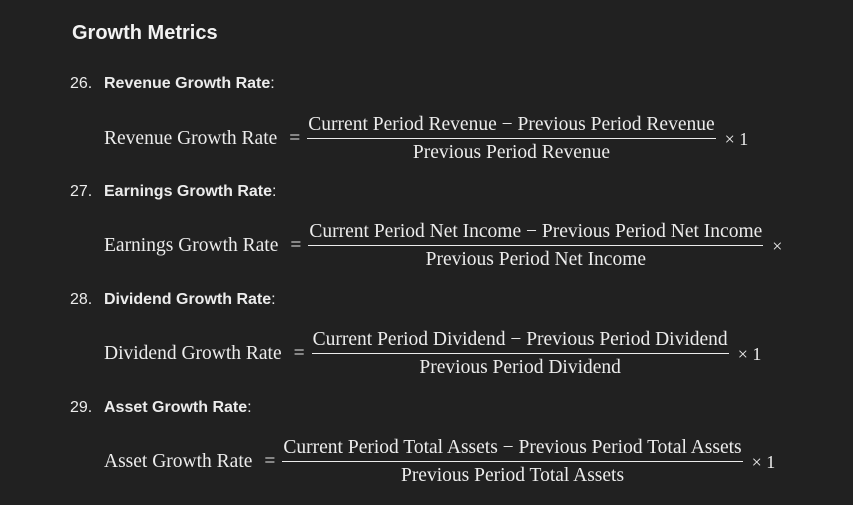  I want to click on fraction-denominator: Previous Period Revenue, so click(511, 152).